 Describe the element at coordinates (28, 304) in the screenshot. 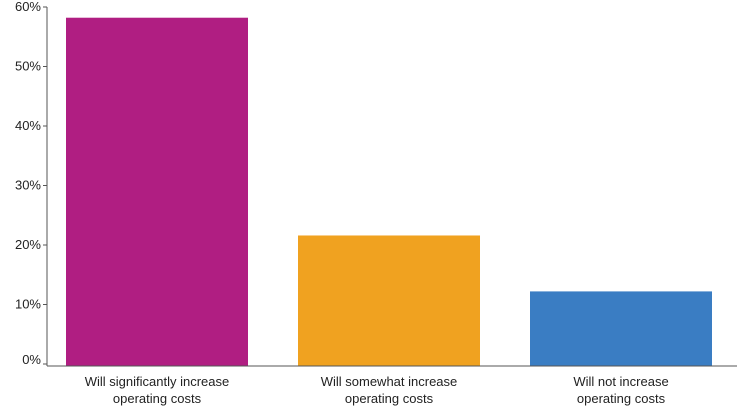

I see `y-tick-label: 10%` at that location.